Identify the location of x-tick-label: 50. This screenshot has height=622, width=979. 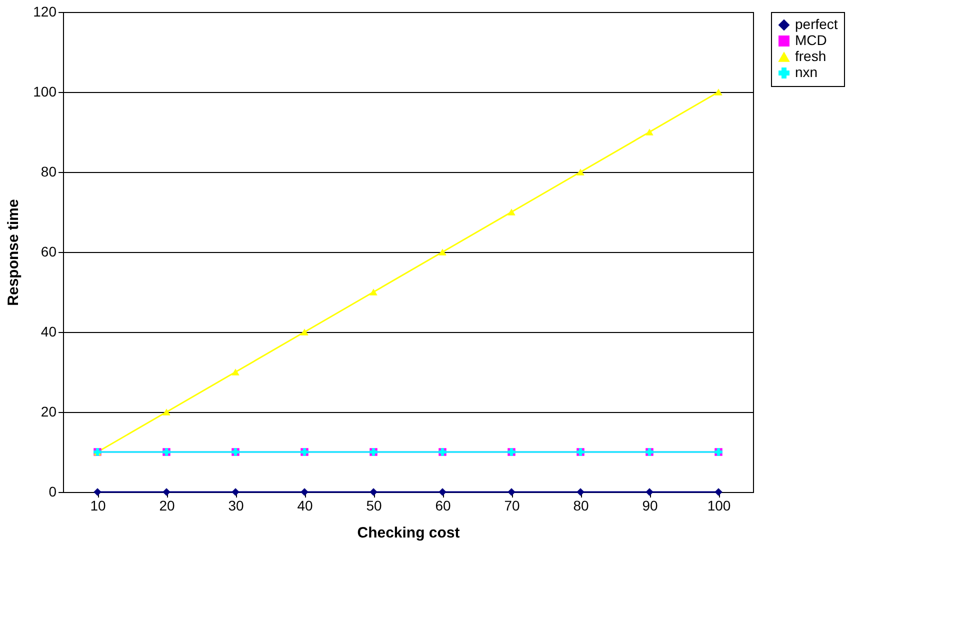
(374, 506).